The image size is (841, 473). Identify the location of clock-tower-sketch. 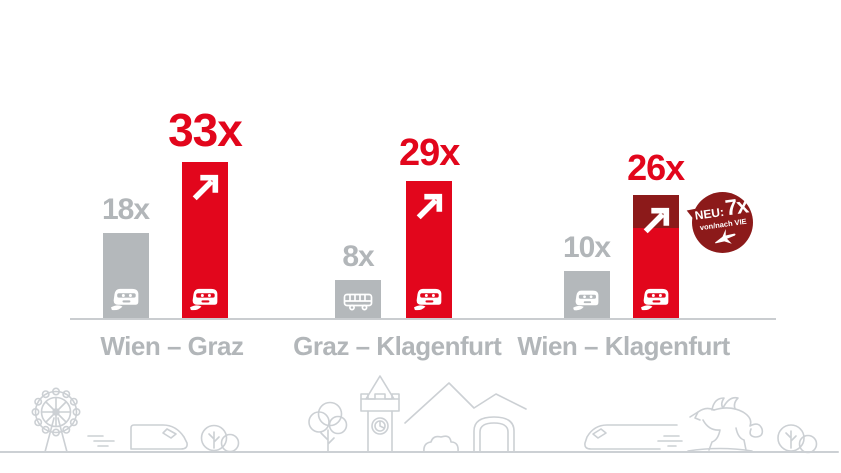
(380, 414).